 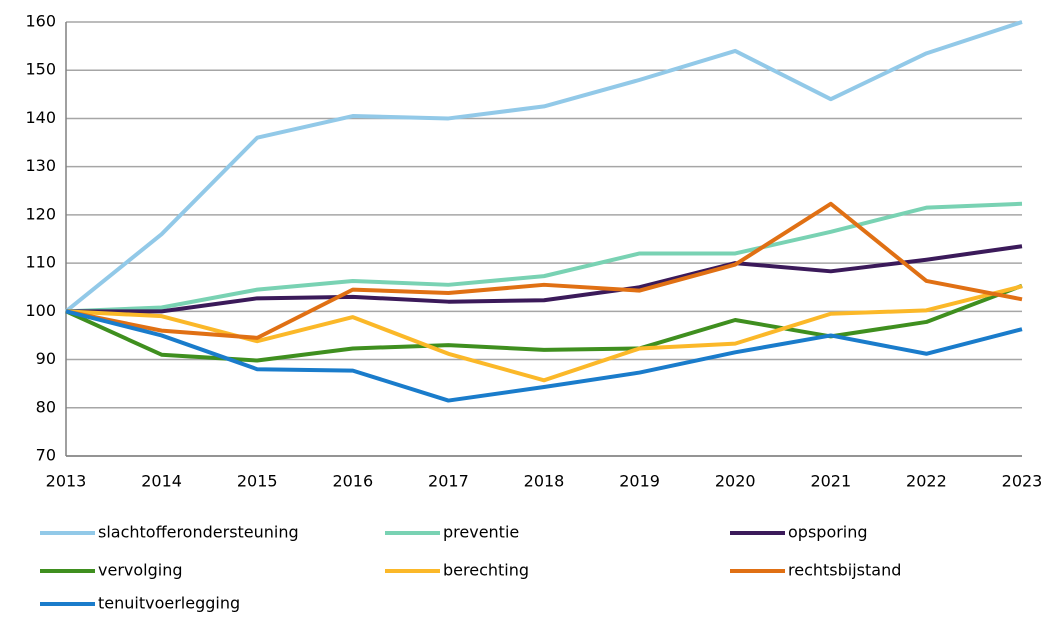 What do you see at coordinates (40, 165) in the screenshot?
I see `y-tick-label: 130` at bounding box center [40, 165].